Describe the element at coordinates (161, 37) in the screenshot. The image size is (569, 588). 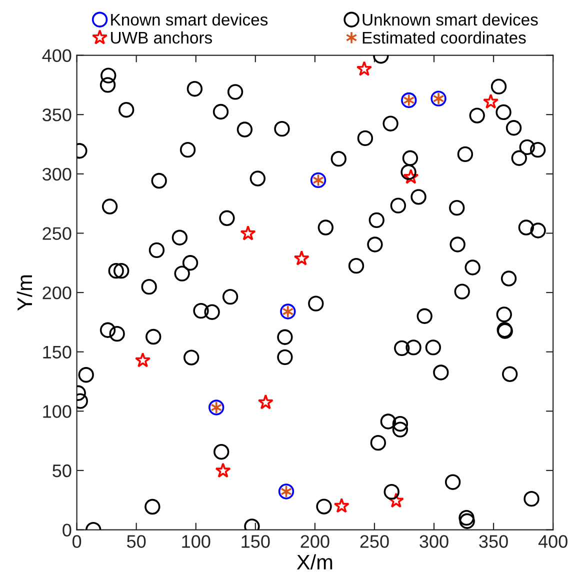
I see `legend-label: UWB anchors` at that location.